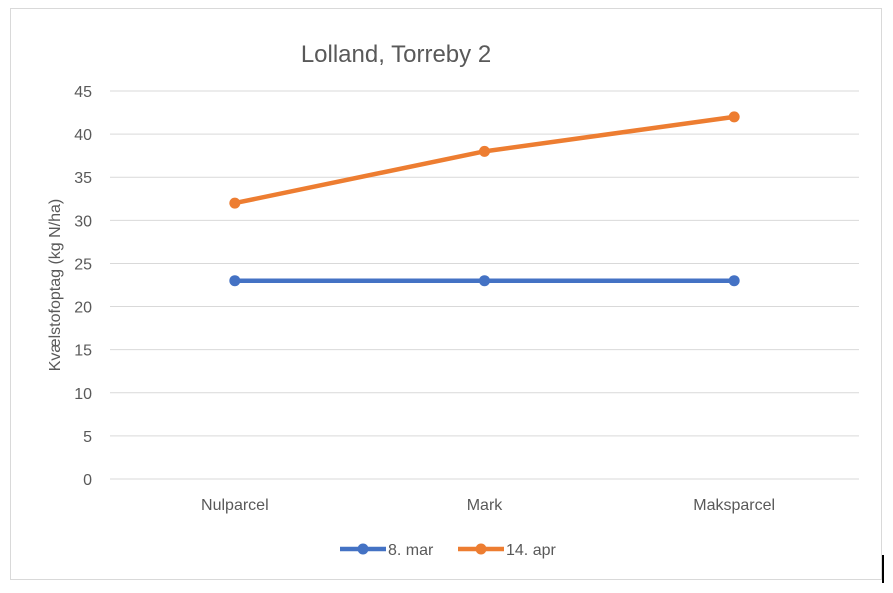 The height and width of the screenshot is (593, 893). What do you see at coordinates (83, 221) in the screenshot?
I see `y-tick-label: 30` at bounding box center [83, 221].